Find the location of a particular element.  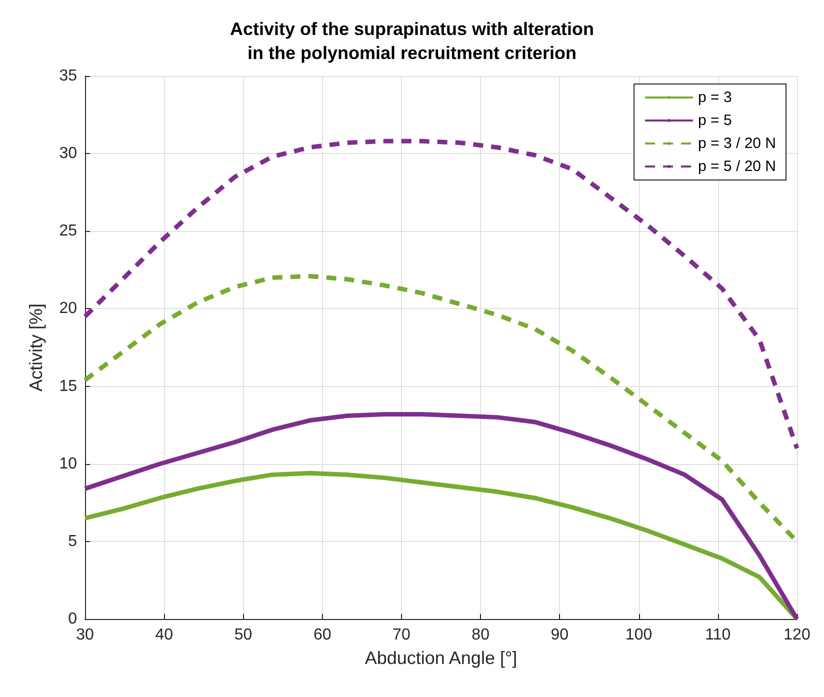

legend-label: p = 3 is located at coordinates (715, 97).